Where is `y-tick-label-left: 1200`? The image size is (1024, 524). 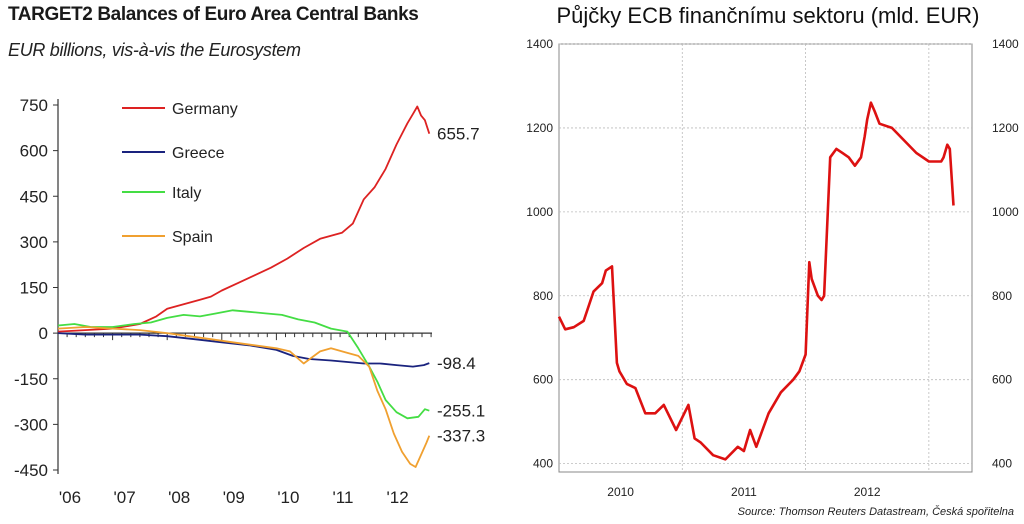
y-tick-label-left: 1200 is located at coordinates (539, 128).